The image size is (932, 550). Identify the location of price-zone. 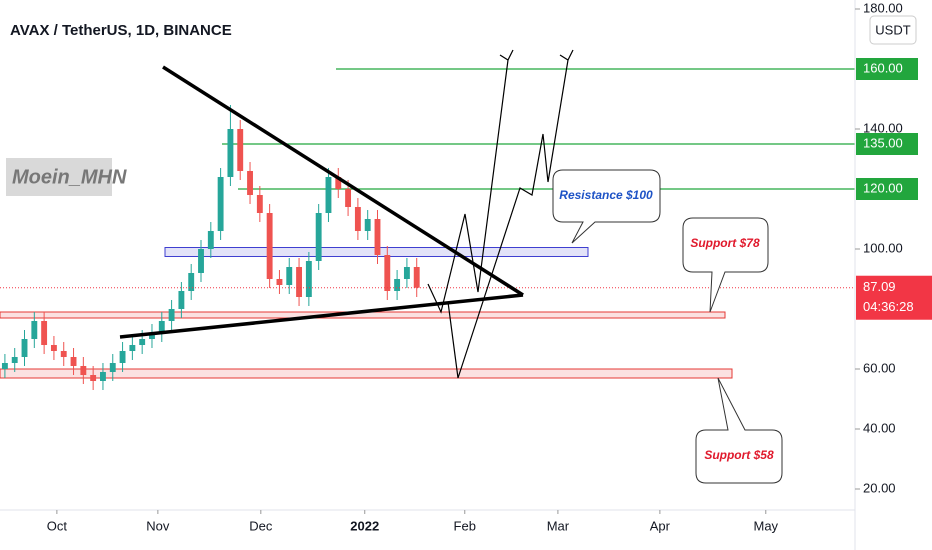
(366, 373).